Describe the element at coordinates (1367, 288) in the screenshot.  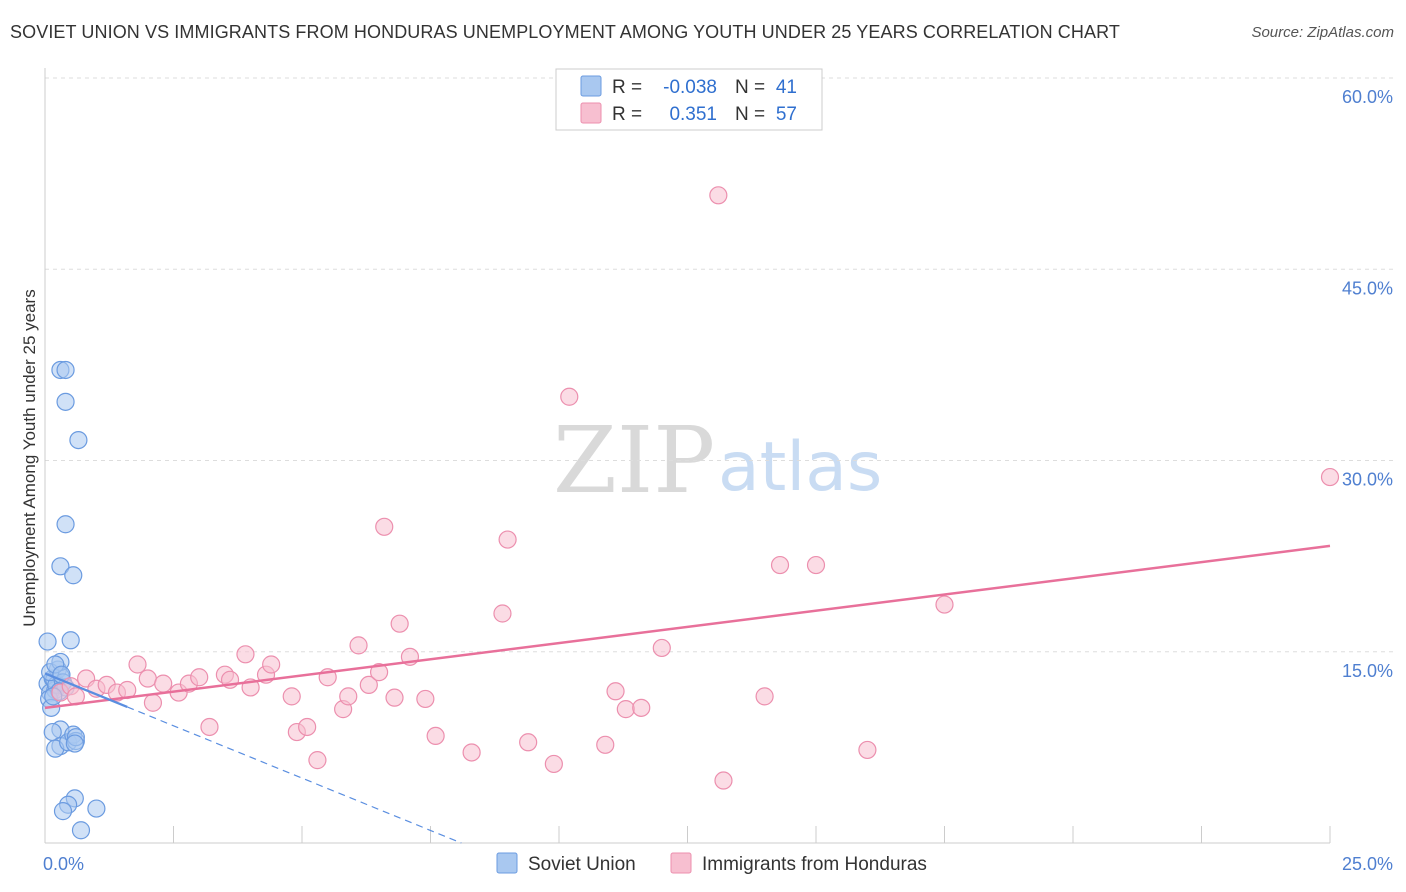
I see `y-tick-label-2: 45.0%` at that location.